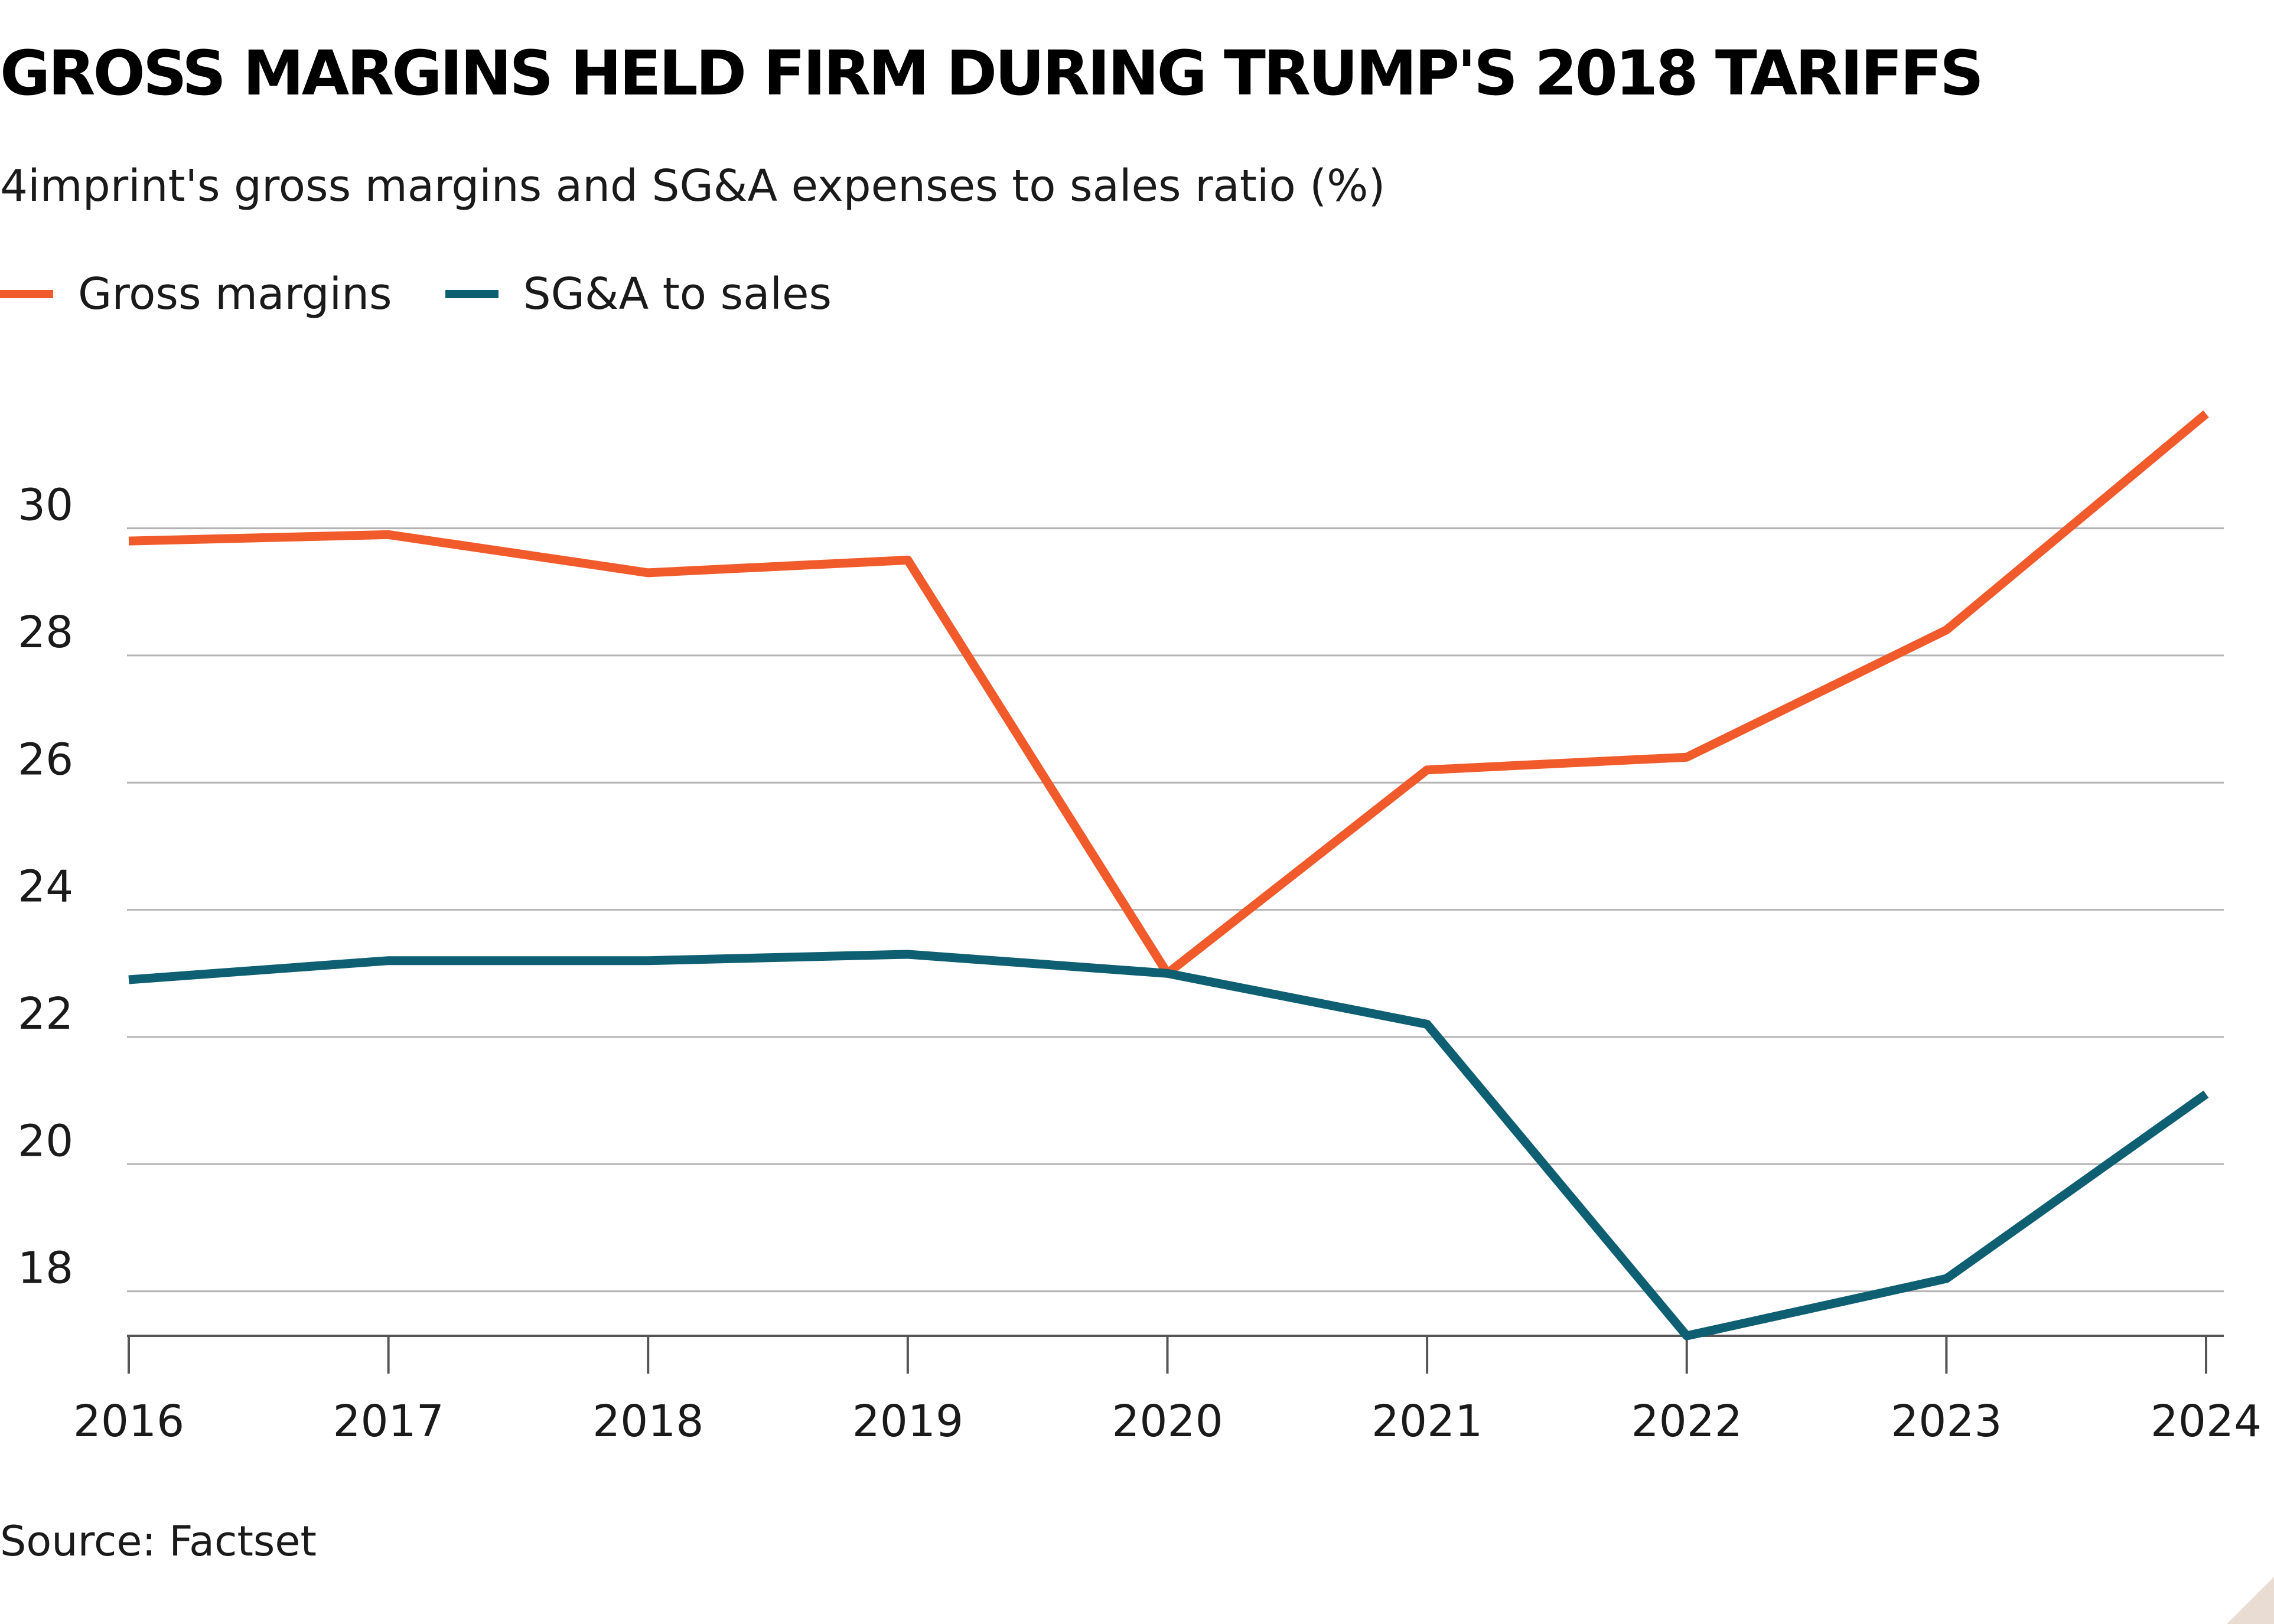  I want to click on x-axis, so click(1175, 1354).